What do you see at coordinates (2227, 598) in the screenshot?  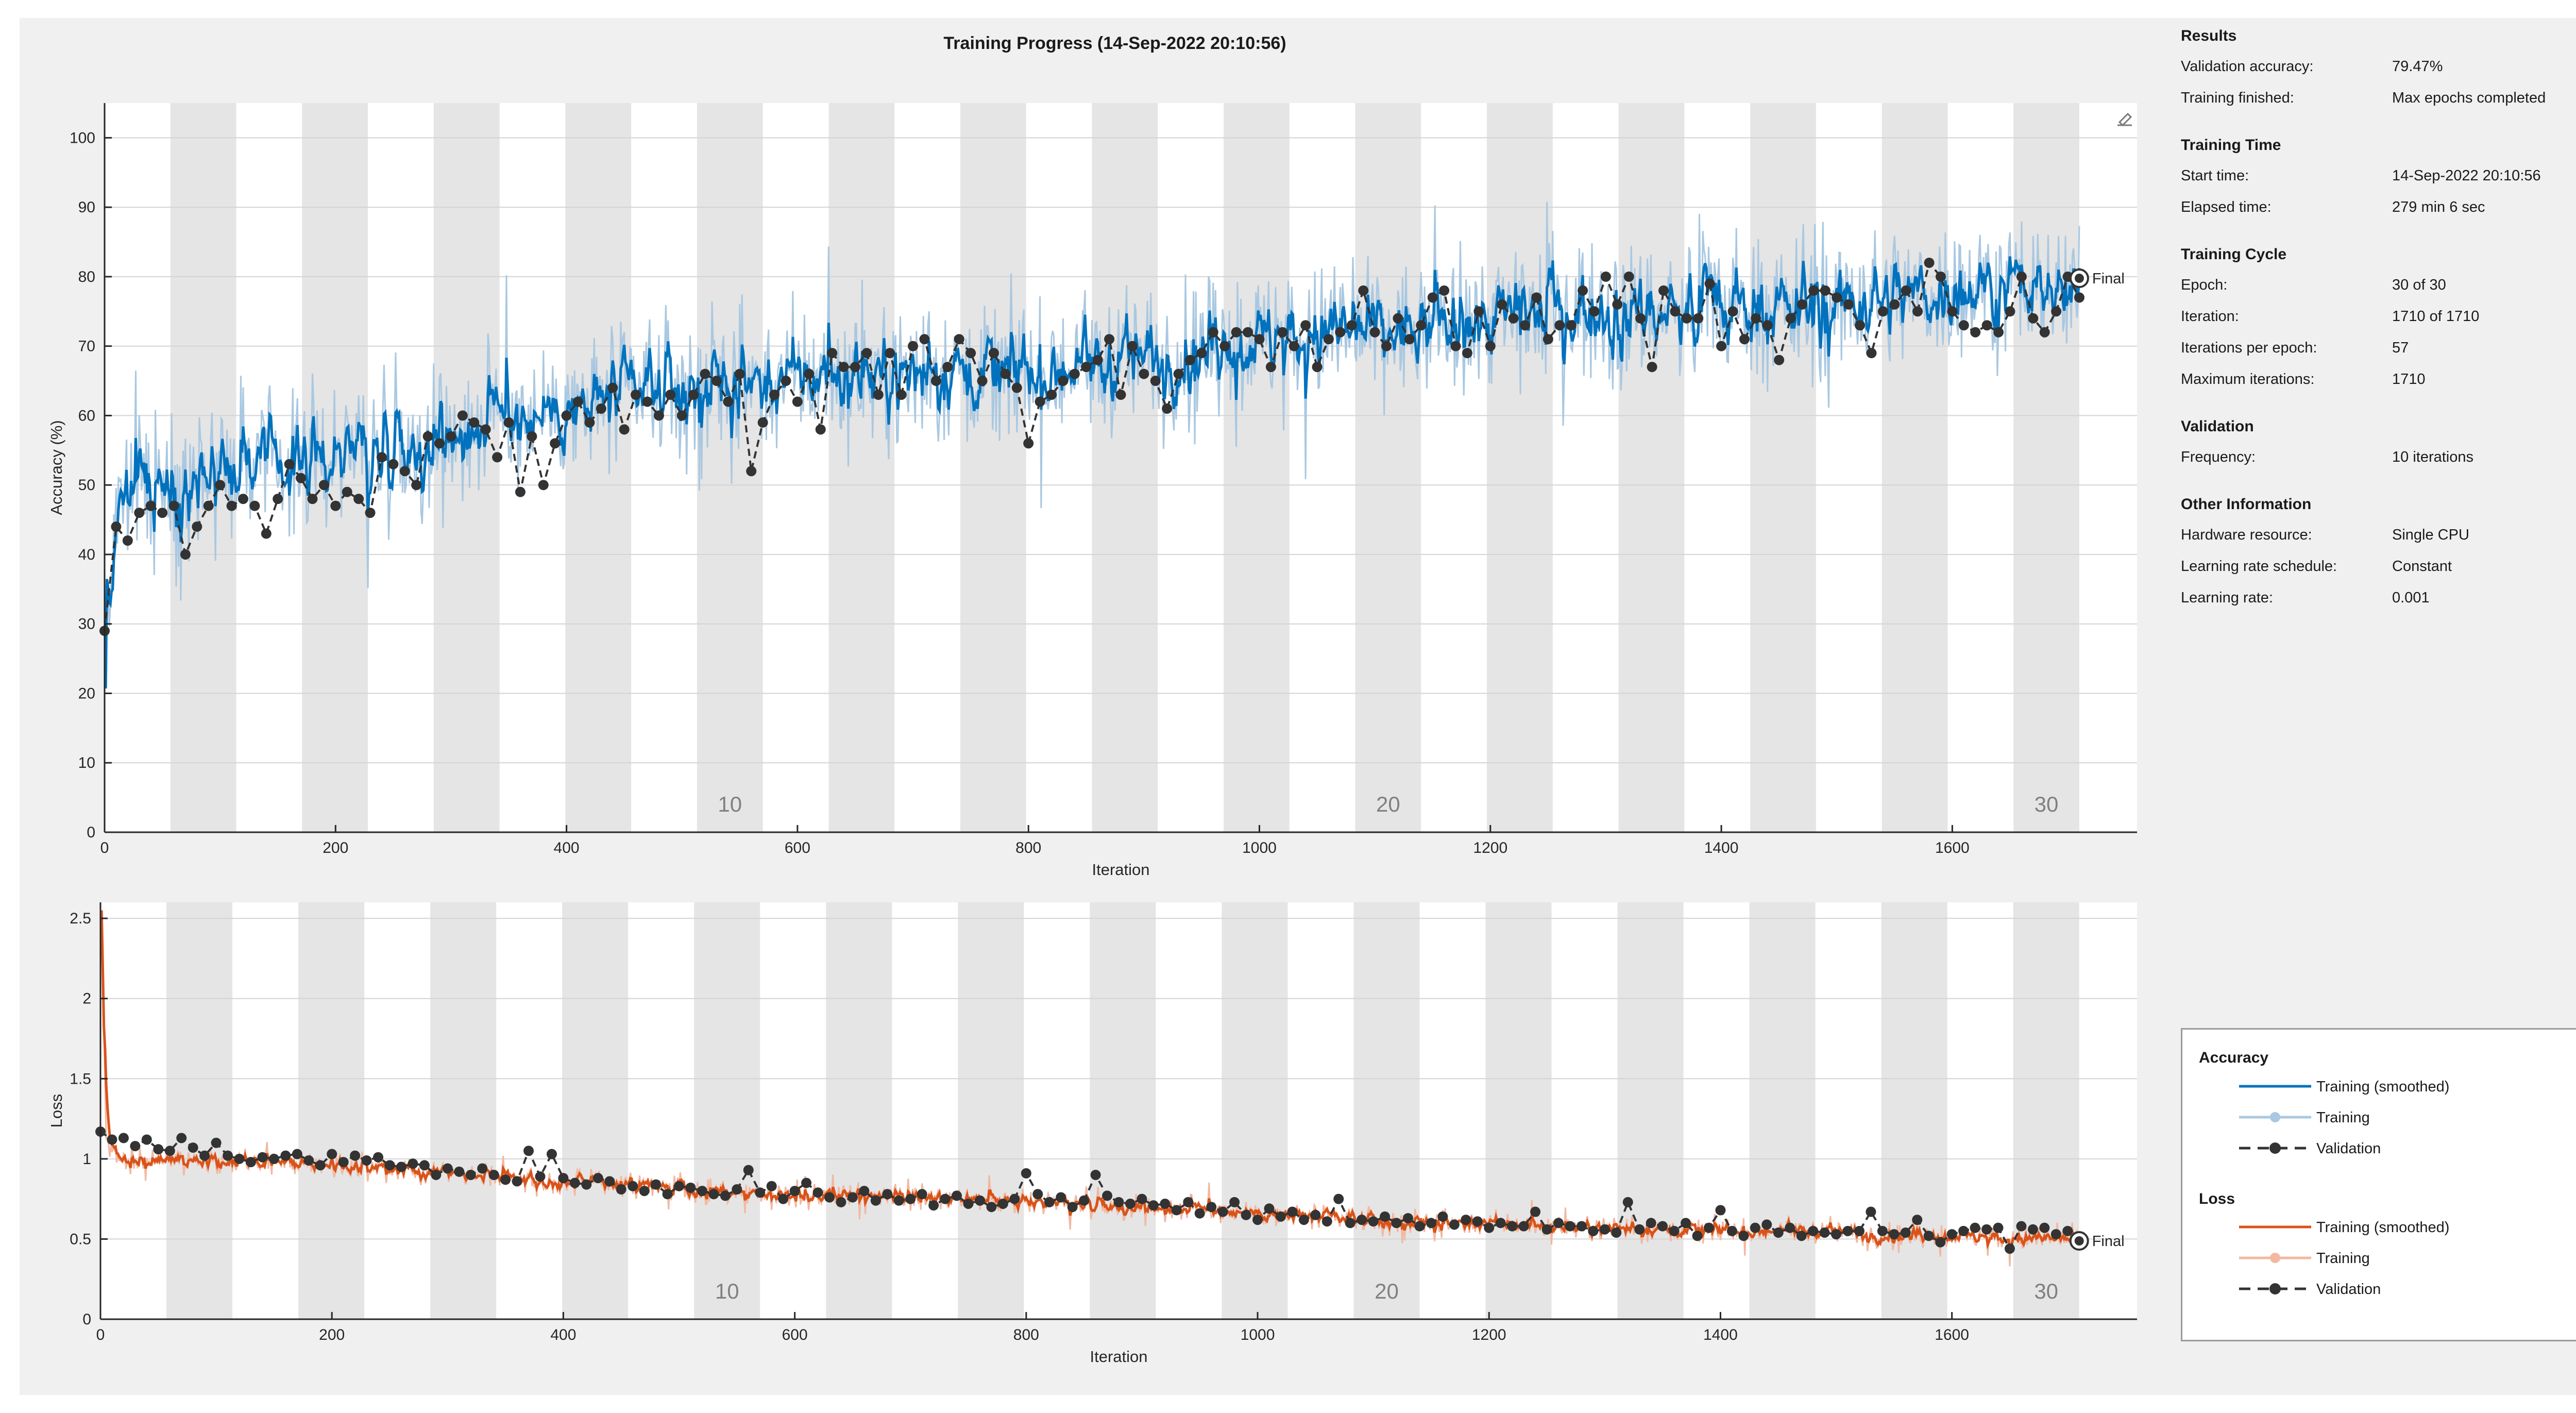 I see `info-label: Learning rate:` at bounding box center [2227, 598].